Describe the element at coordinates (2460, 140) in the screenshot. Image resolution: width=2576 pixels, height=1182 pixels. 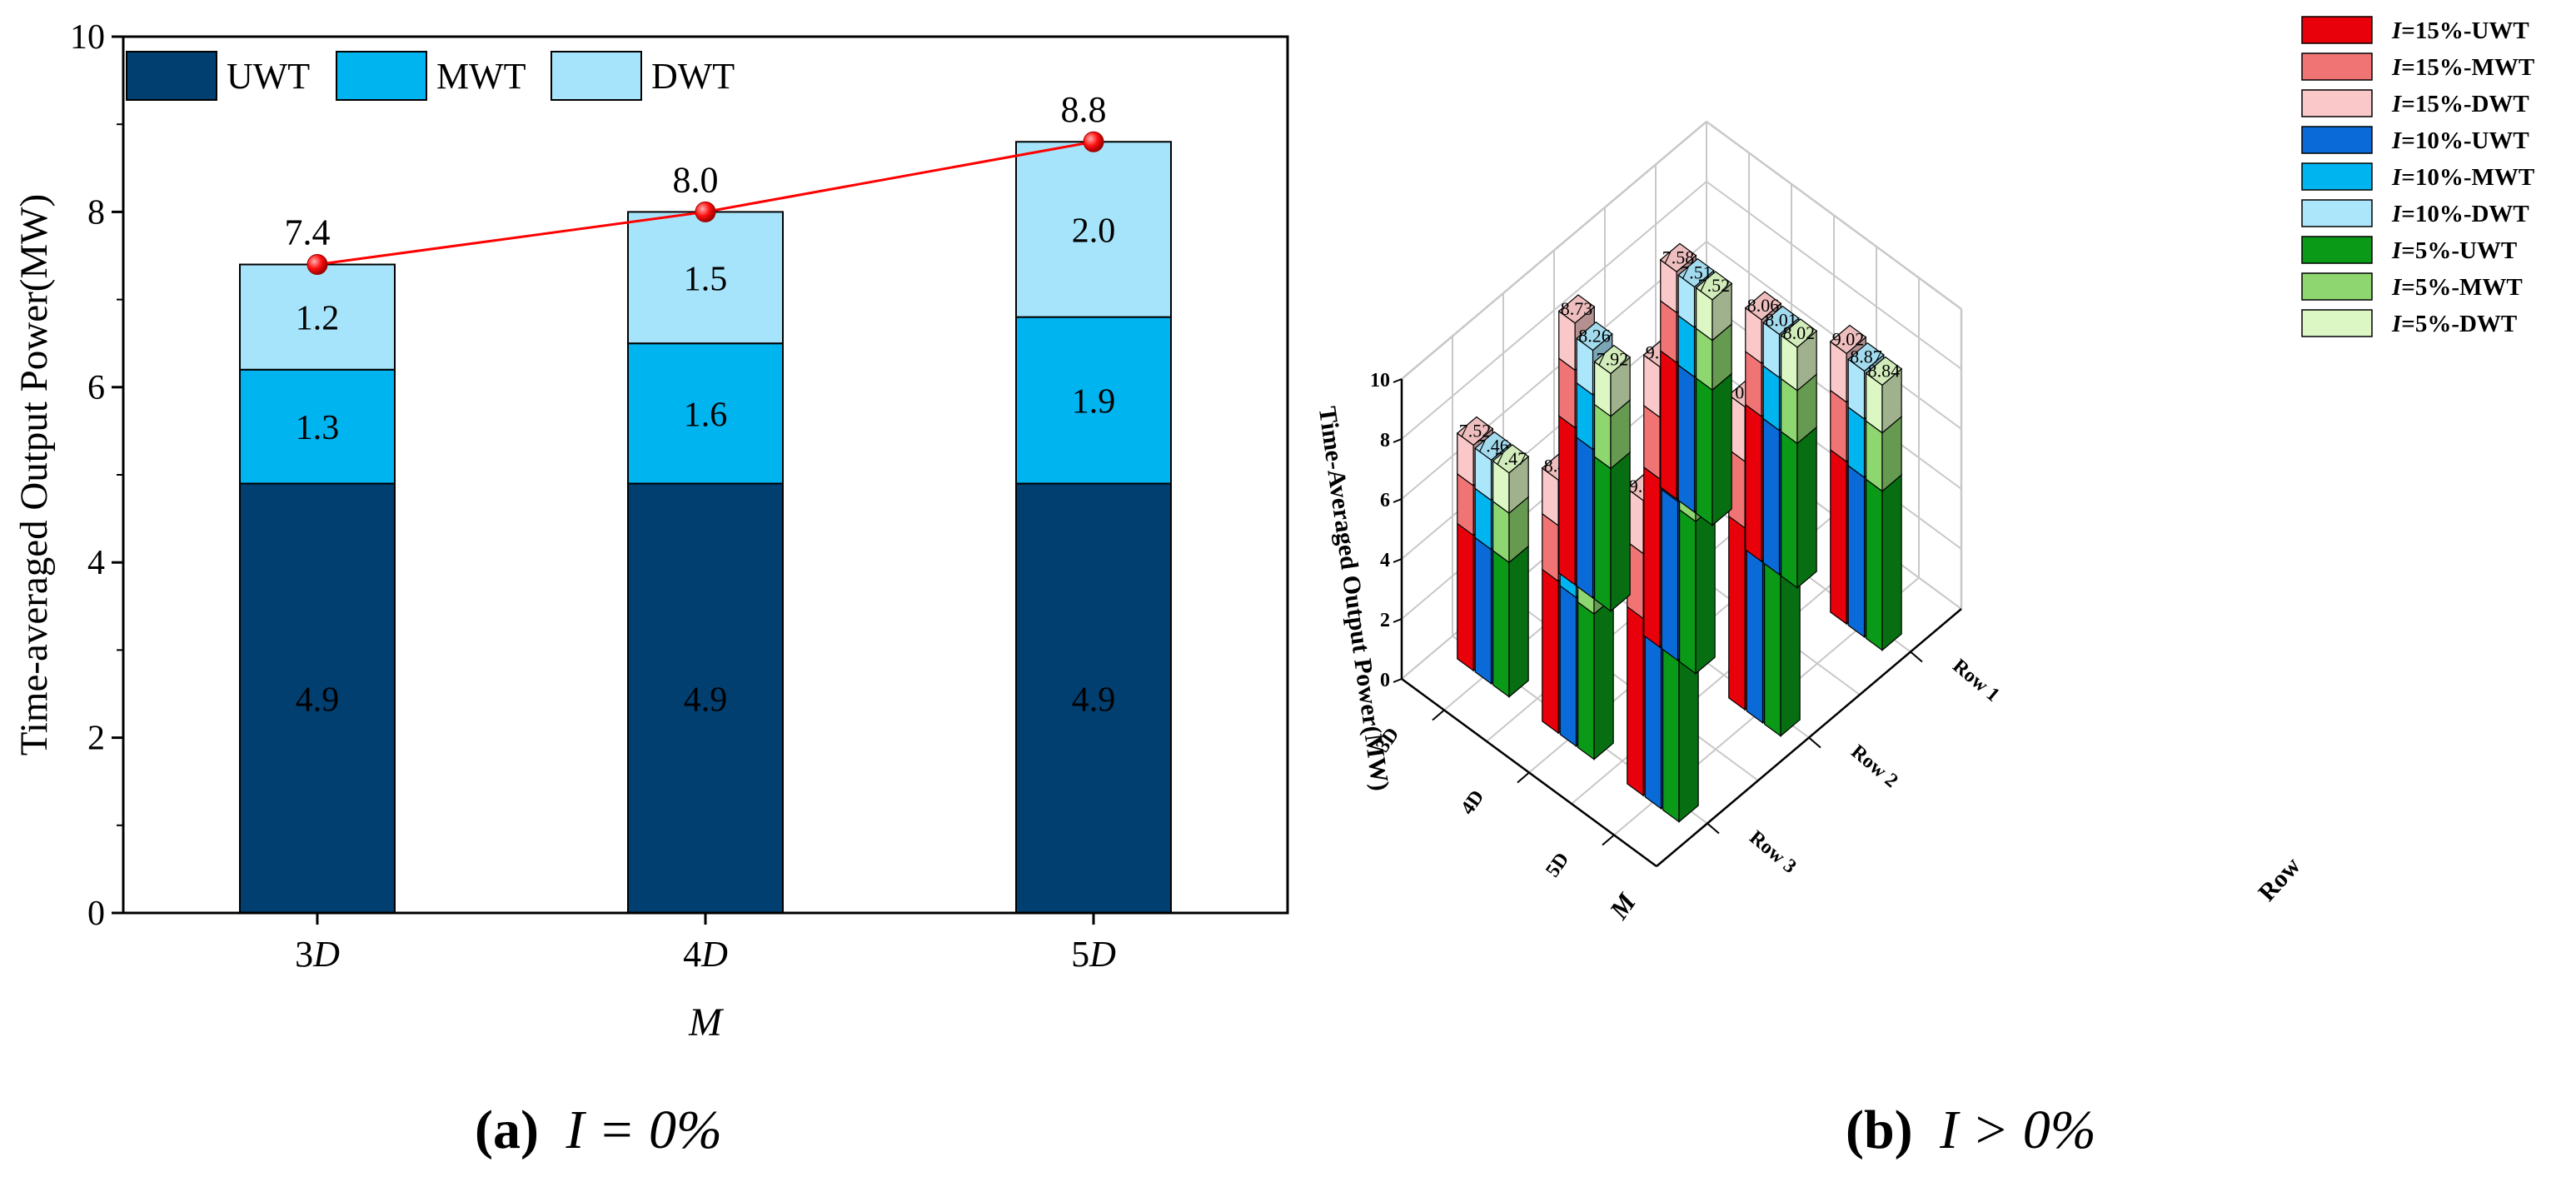
I see `b-legend-label: I=10%-UWT` at that location.